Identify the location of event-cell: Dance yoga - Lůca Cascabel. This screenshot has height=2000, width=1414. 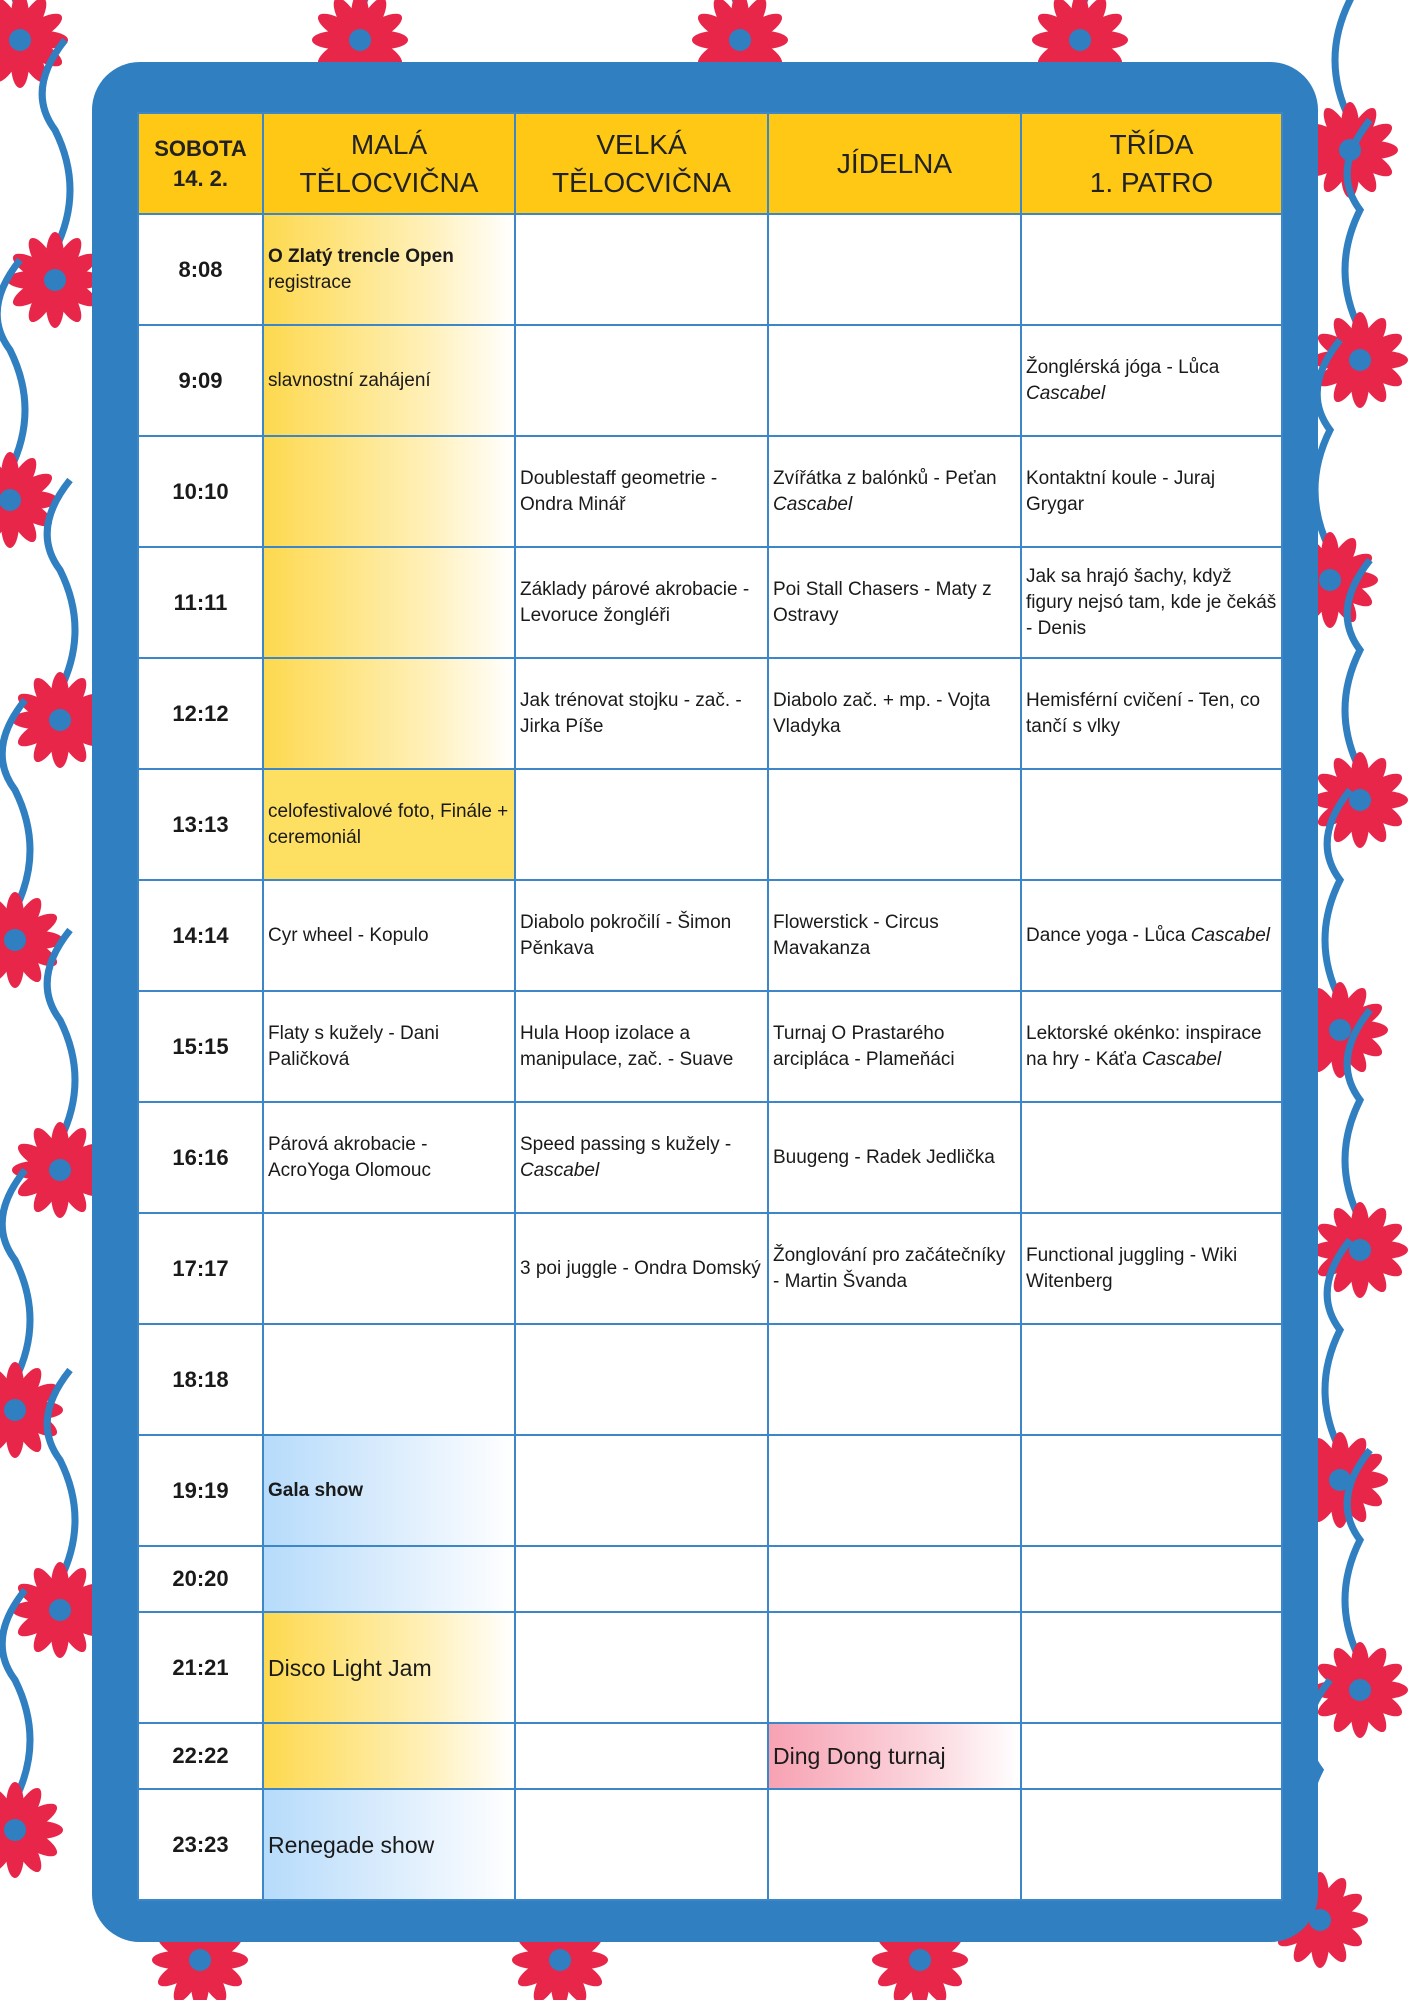
(1151, 935).